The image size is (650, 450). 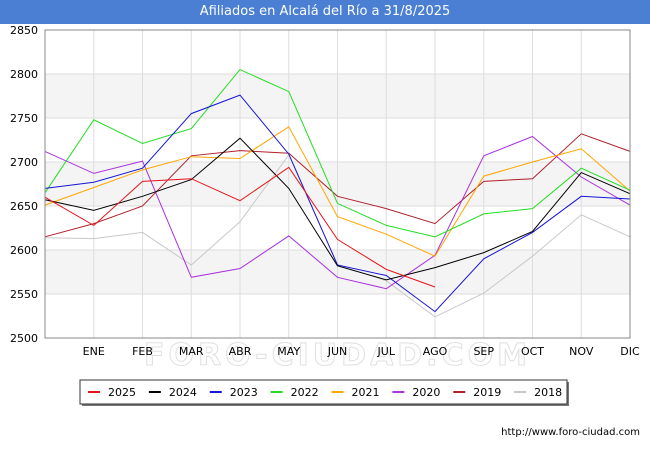 I want to click on legend-label-2020: 2020, so click(x=426, y=392).